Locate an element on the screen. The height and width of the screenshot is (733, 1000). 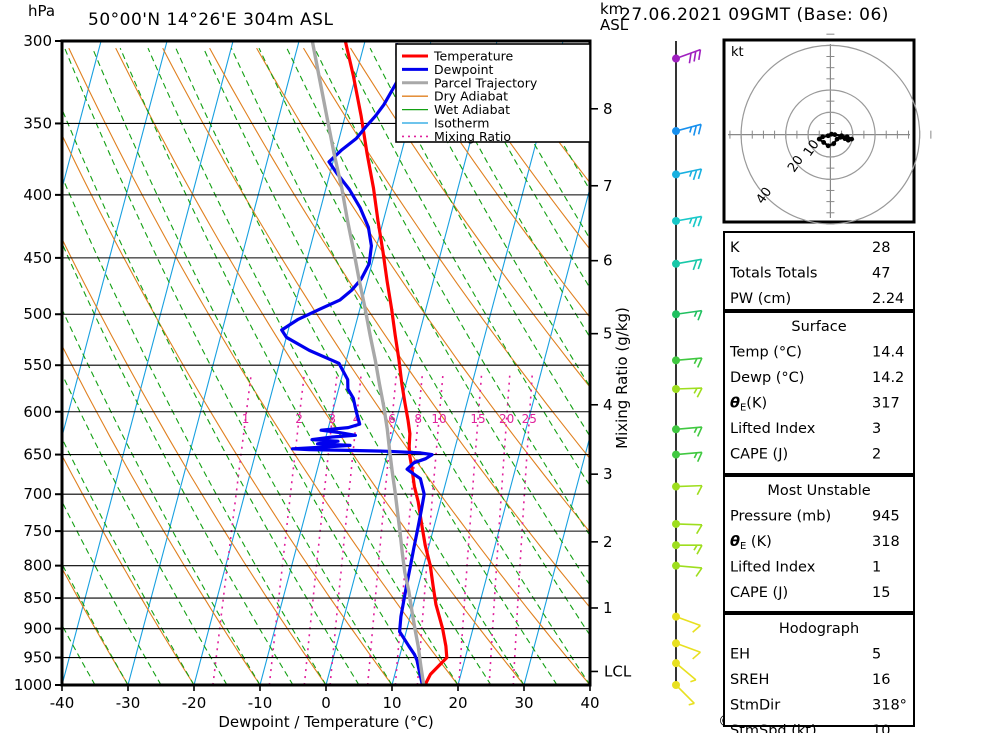
index-label: CAPE (J) is located at coordinates (759, 593).